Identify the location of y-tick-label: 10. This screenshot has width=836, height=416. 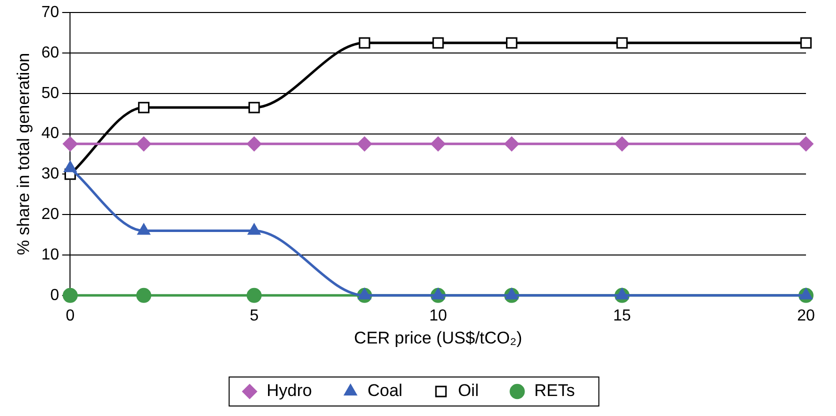
(50, 255).